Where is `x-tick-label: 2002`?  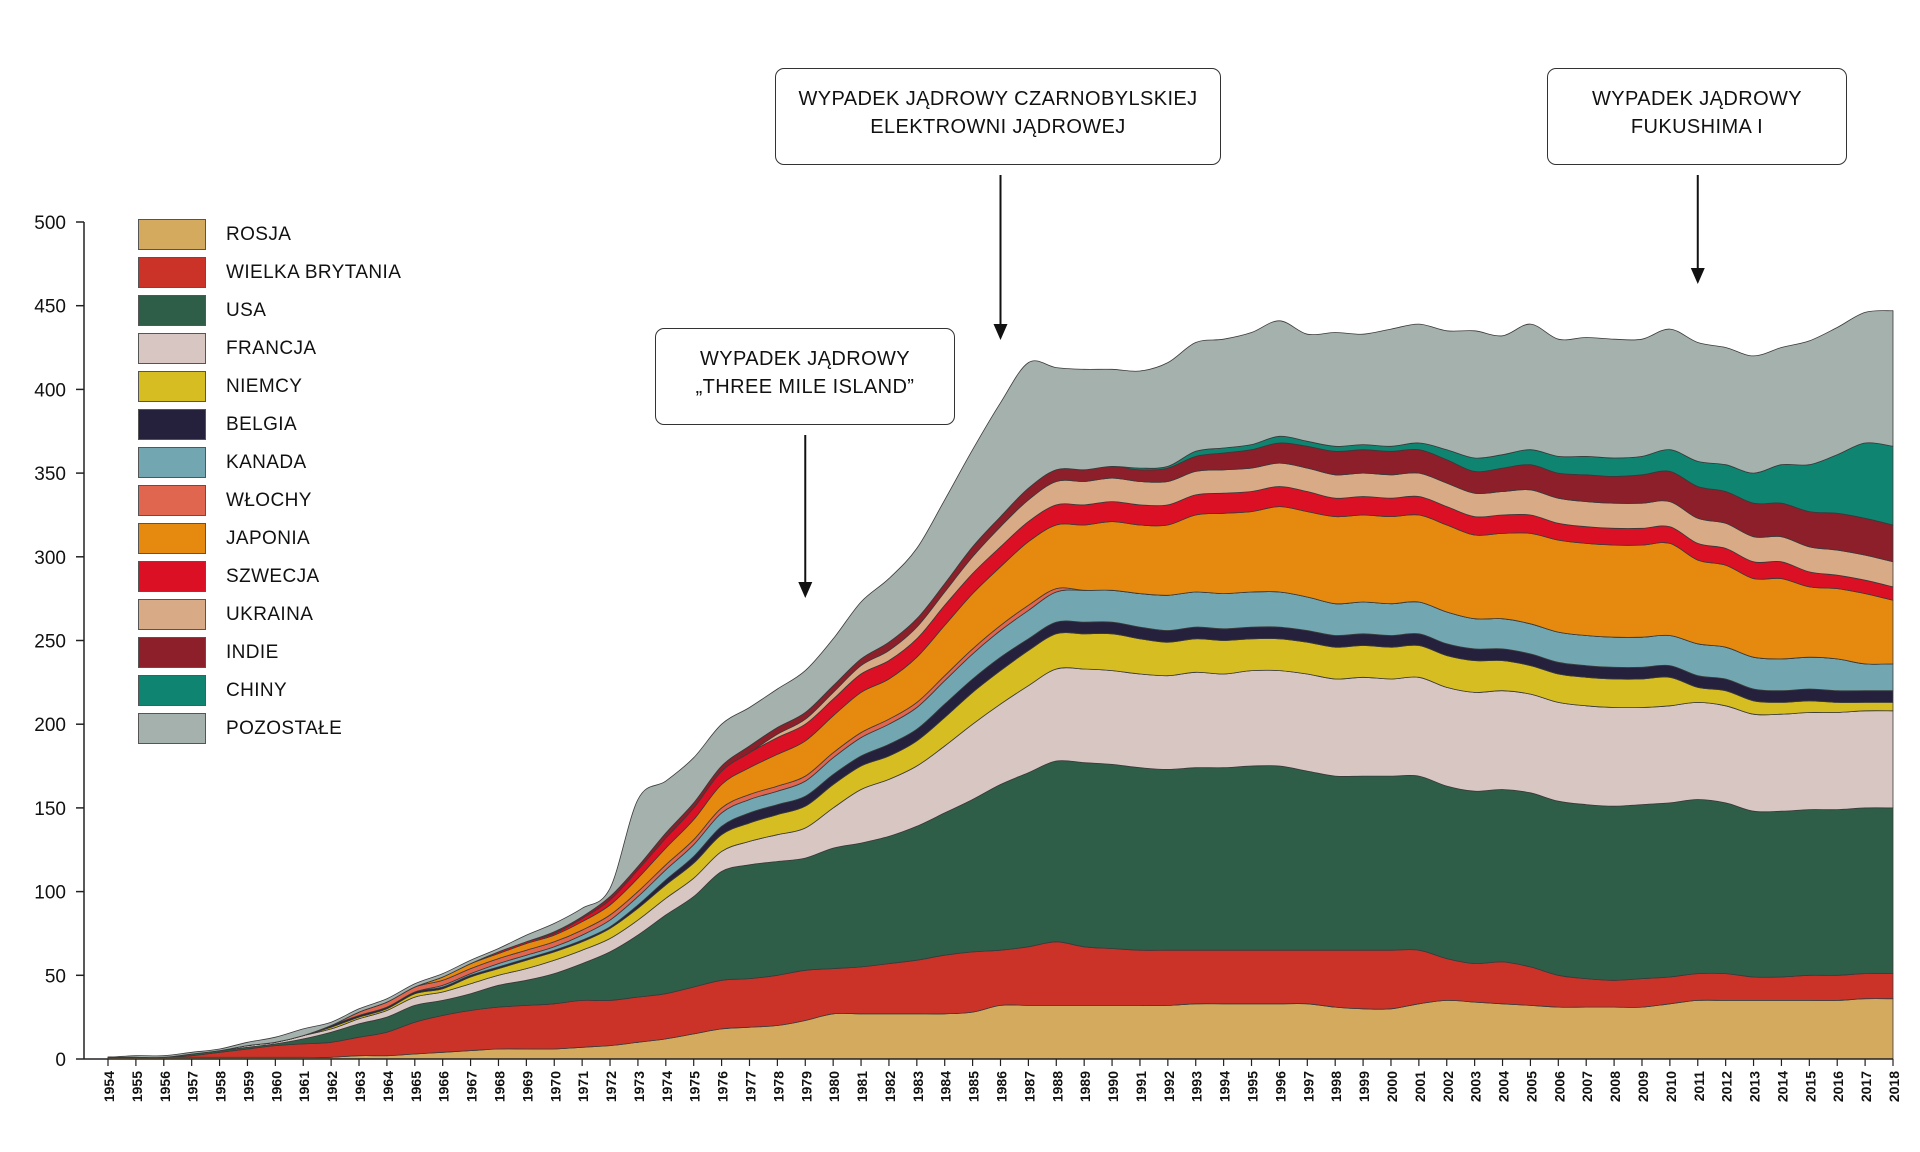 x-tick-label: 2002 is located at coordinates (1448, 1086).